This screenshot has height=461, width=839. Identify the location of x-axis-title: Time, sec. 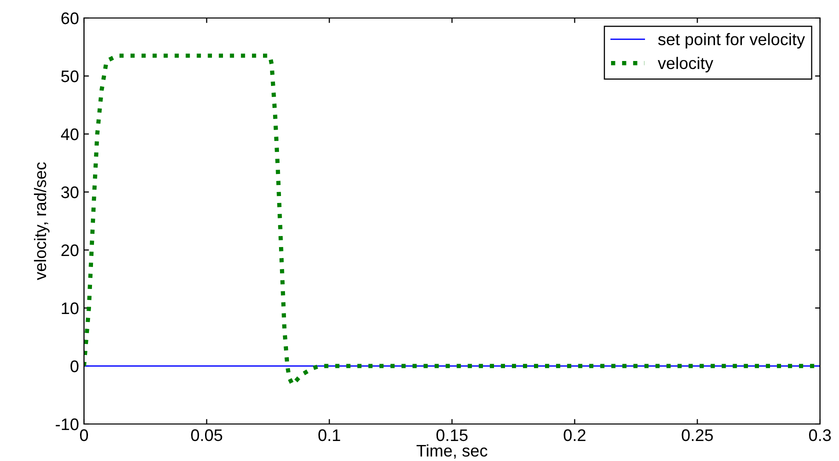
(452, 451).